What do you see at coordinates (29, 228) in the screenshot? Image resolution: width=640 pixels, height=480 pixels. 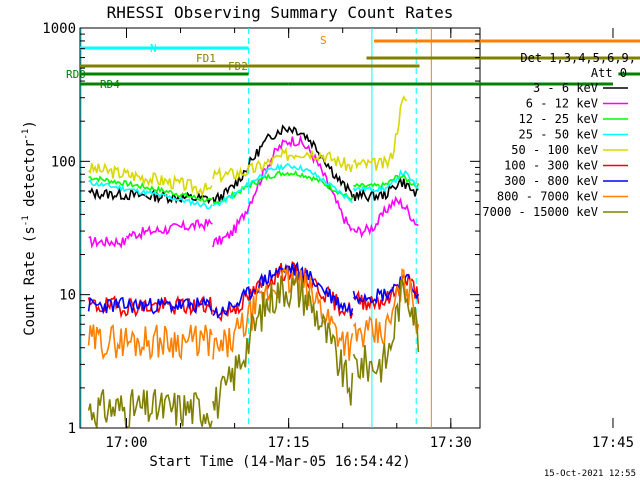 I see `y-axis-label: Count Rate (s-1 detector-1)` at bounding box center [29, 228].